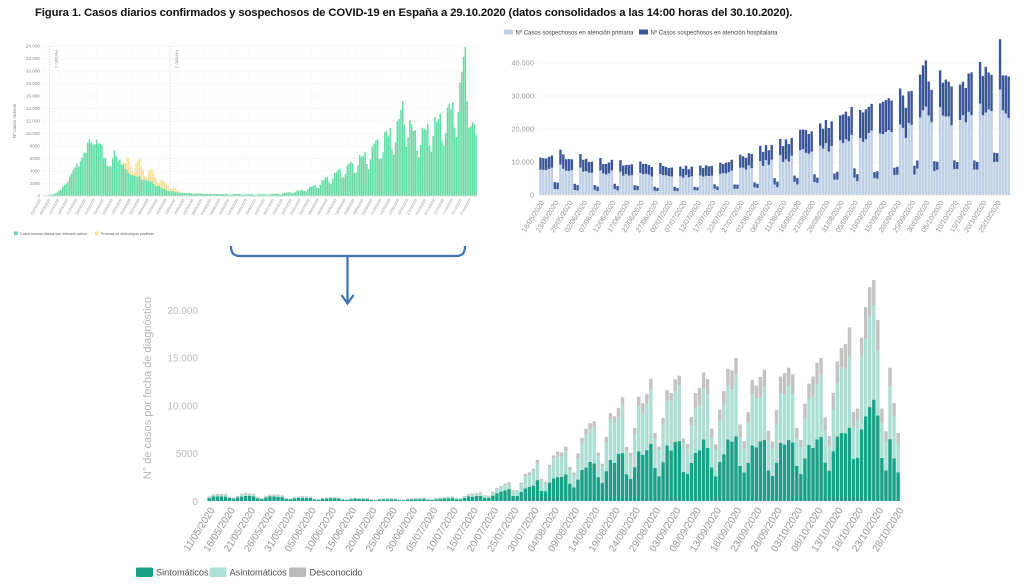 The width and height of the screenshot is (1024, 584). I want to click on svg-text: 40.000, so click(522, 63).